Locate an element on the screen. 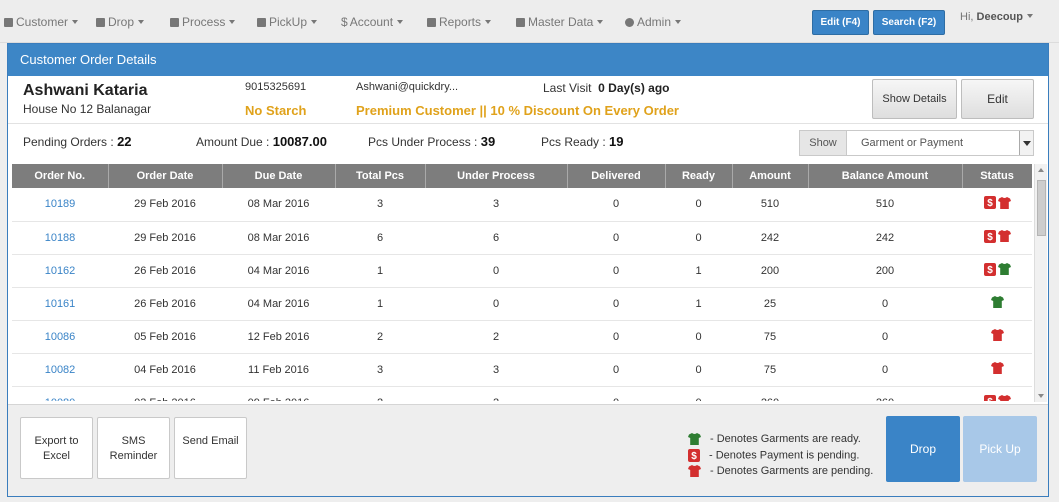 This screenshot has height=502, width=1059. table-row: 10162 26 Feb 2016 04 Mar 2016 1 0 0 1 200 200 $ is located at coordinates (522, 271).